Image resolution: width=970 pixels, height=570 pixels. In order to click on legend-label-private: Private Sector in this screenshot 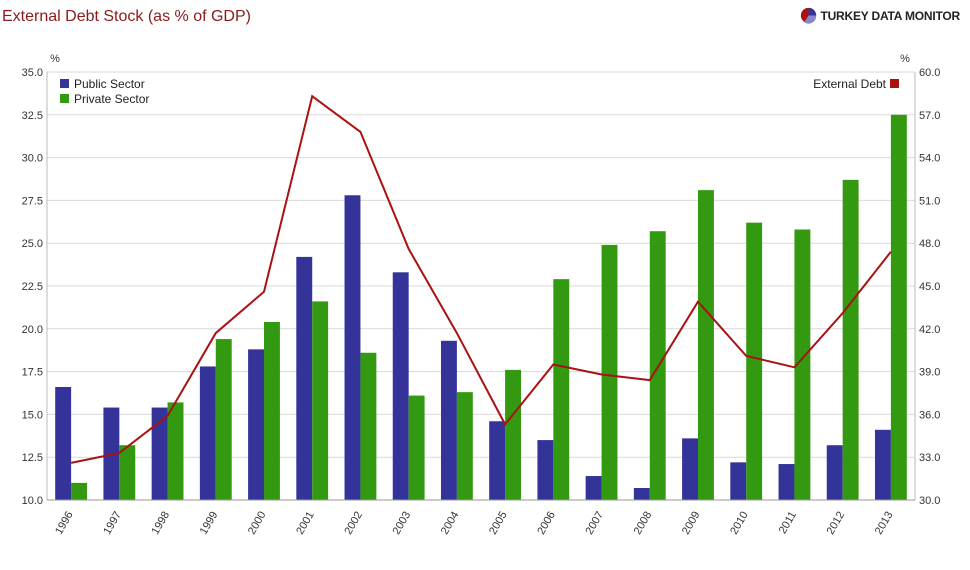, I will do `click(111, 99)`.